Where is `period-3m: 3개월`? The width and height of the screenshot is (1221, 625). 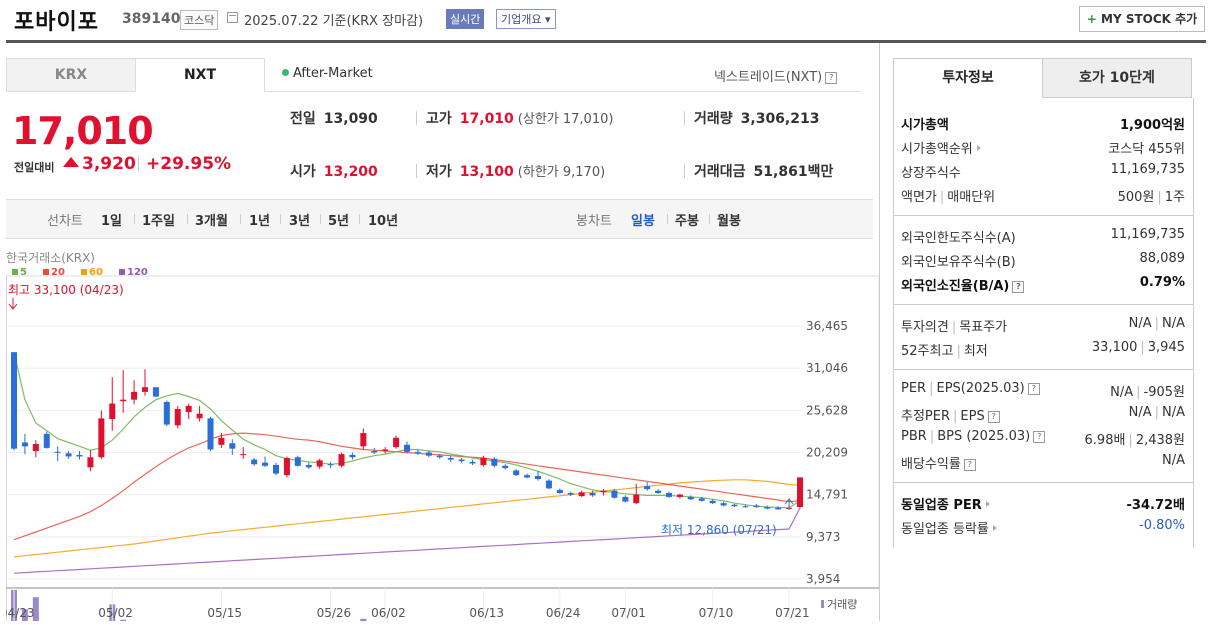
period-3m: 3개월 is located at coordinates (211, 221).